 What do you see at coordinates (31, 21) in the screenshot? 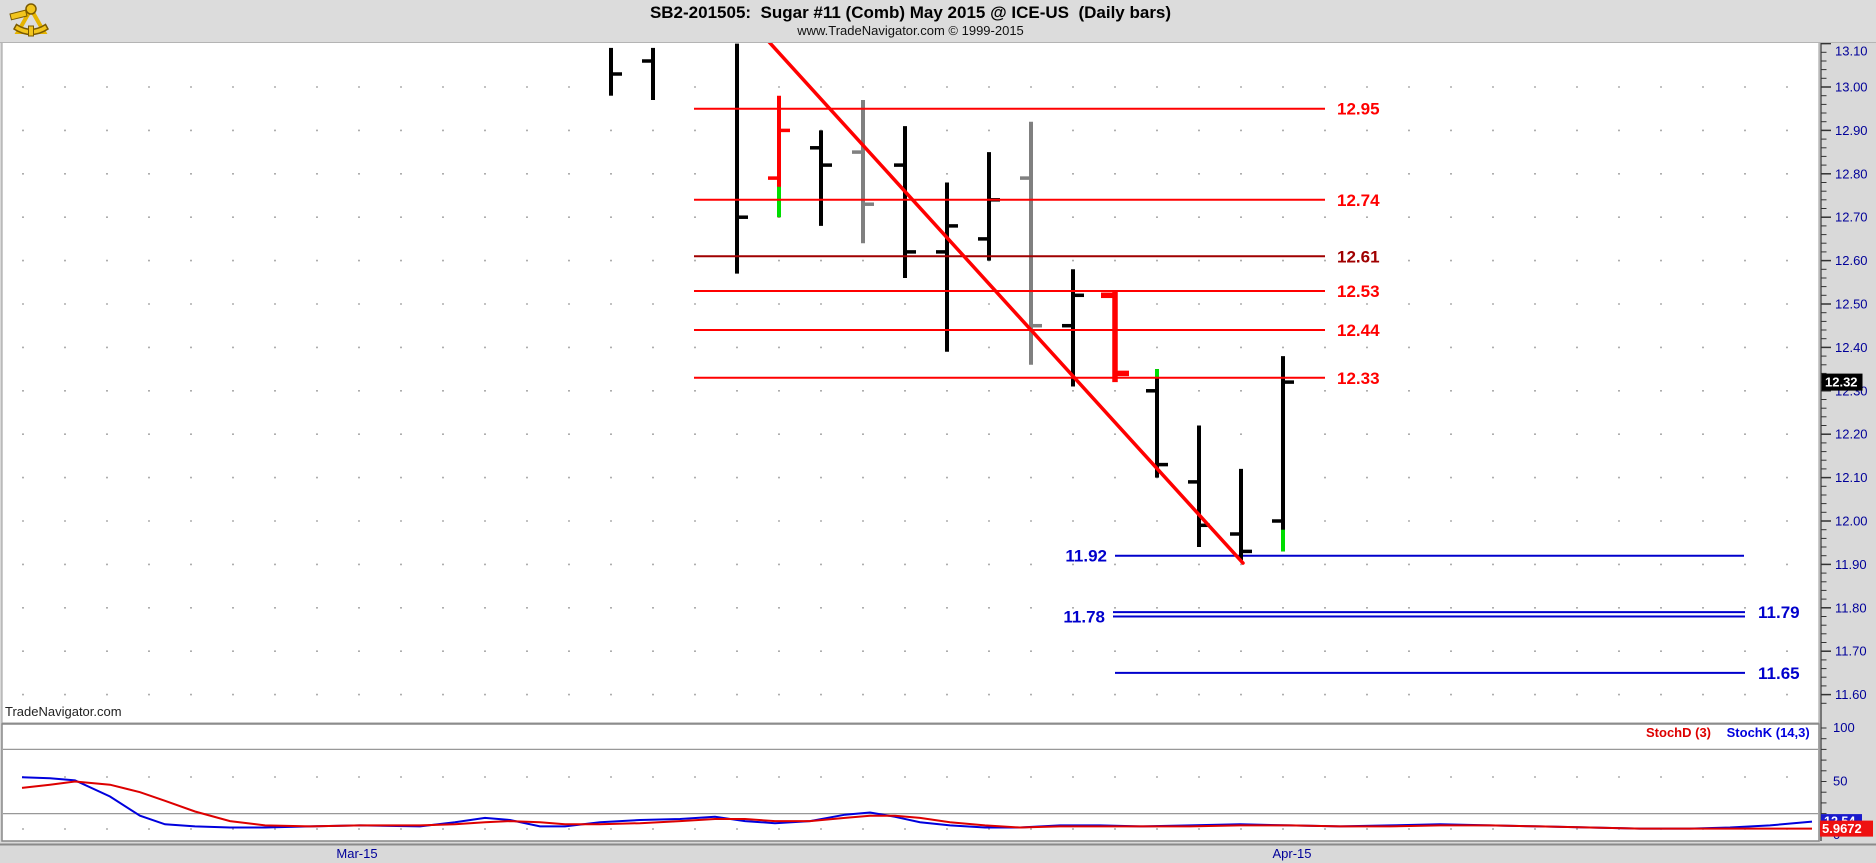
I see `tradenavigator-logo-icon` at bounding box center [31, 21].